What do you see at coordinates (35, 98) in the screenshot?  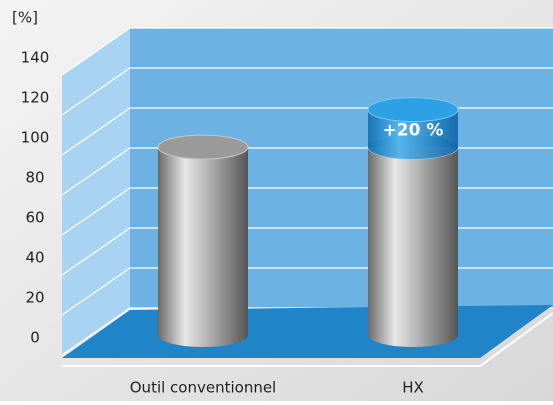 I see `y-tick-label: 120` at bounding box center [35, 98].